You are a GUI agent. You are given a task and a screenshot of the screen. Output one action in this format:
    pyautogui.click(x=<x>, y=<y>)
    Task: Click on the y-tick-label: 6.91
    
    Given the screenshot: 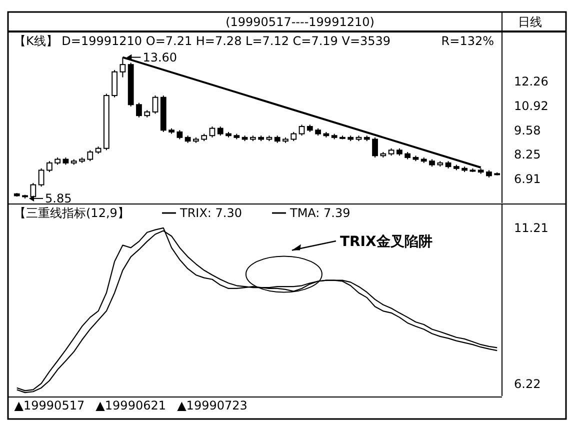 What is the action you would take?
    pyautogui.click(x=527, y=179)
    